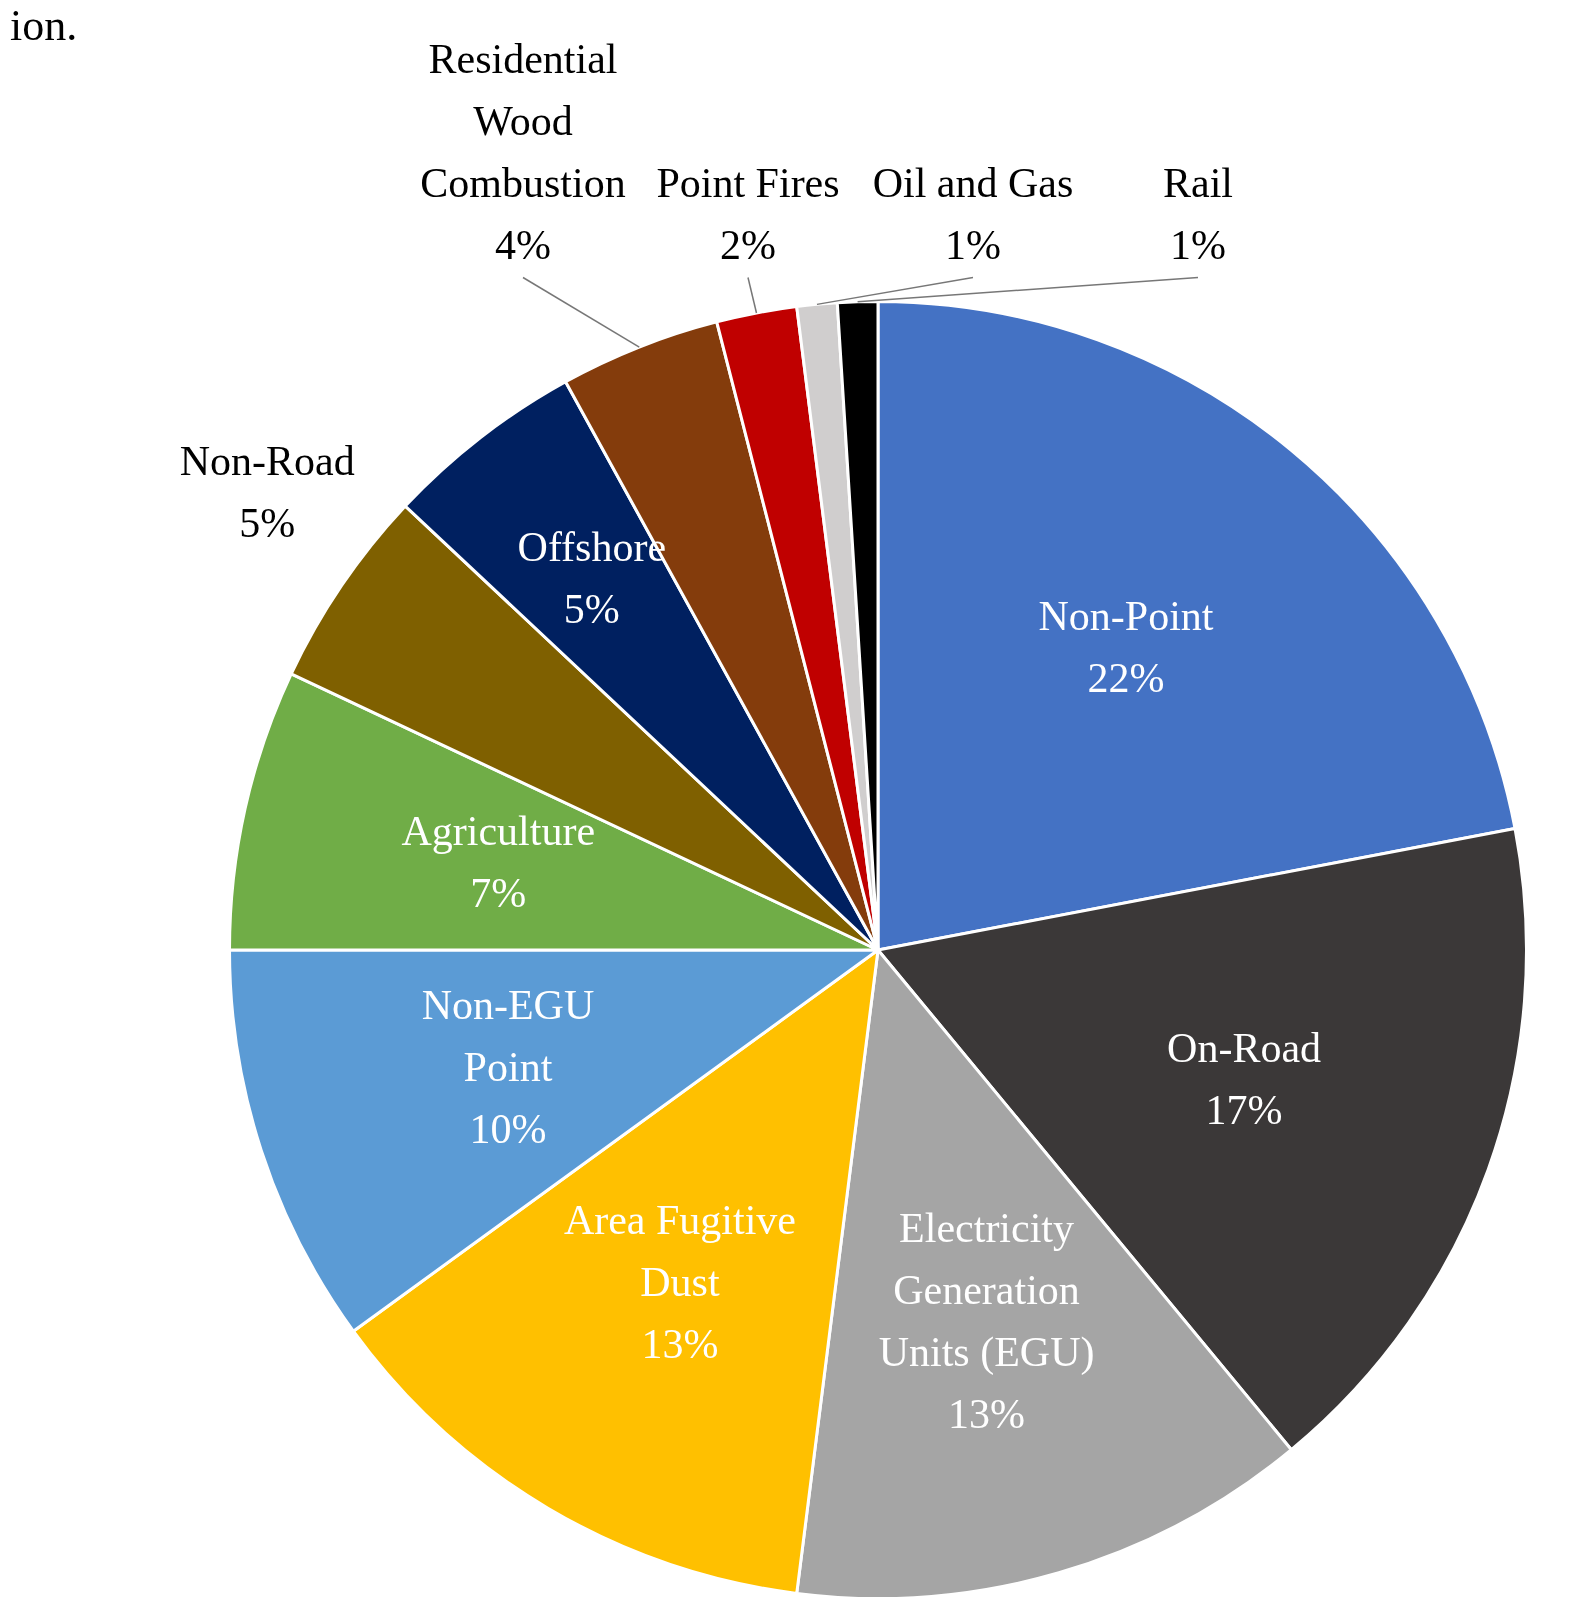  Describe the element at coordinates (498, 831) in the screenshot. I see `slice-label: Agriculture` at that location.